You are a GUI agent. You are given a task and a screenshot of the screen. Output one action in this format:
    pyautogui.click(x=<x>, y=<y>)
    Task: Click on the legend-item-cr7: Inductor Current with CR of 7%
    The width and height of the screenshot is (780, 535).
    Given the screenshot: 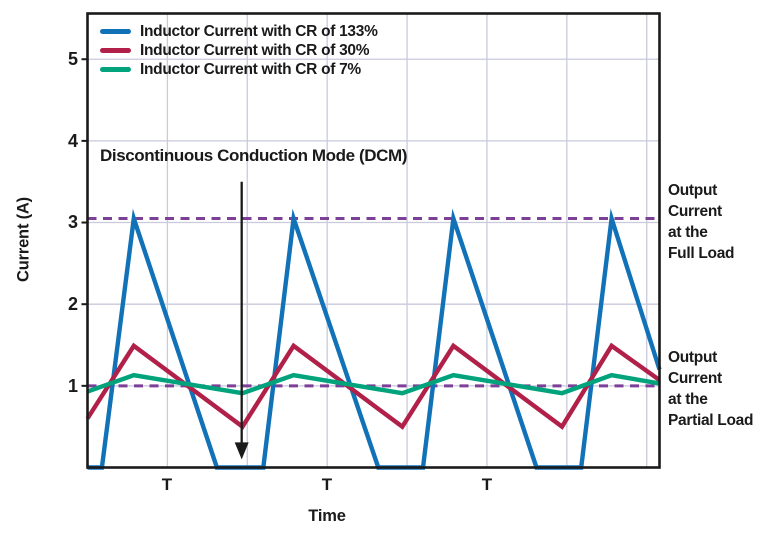 What is the action you would take?
    pyautogui.click(x=230, y=69)
    